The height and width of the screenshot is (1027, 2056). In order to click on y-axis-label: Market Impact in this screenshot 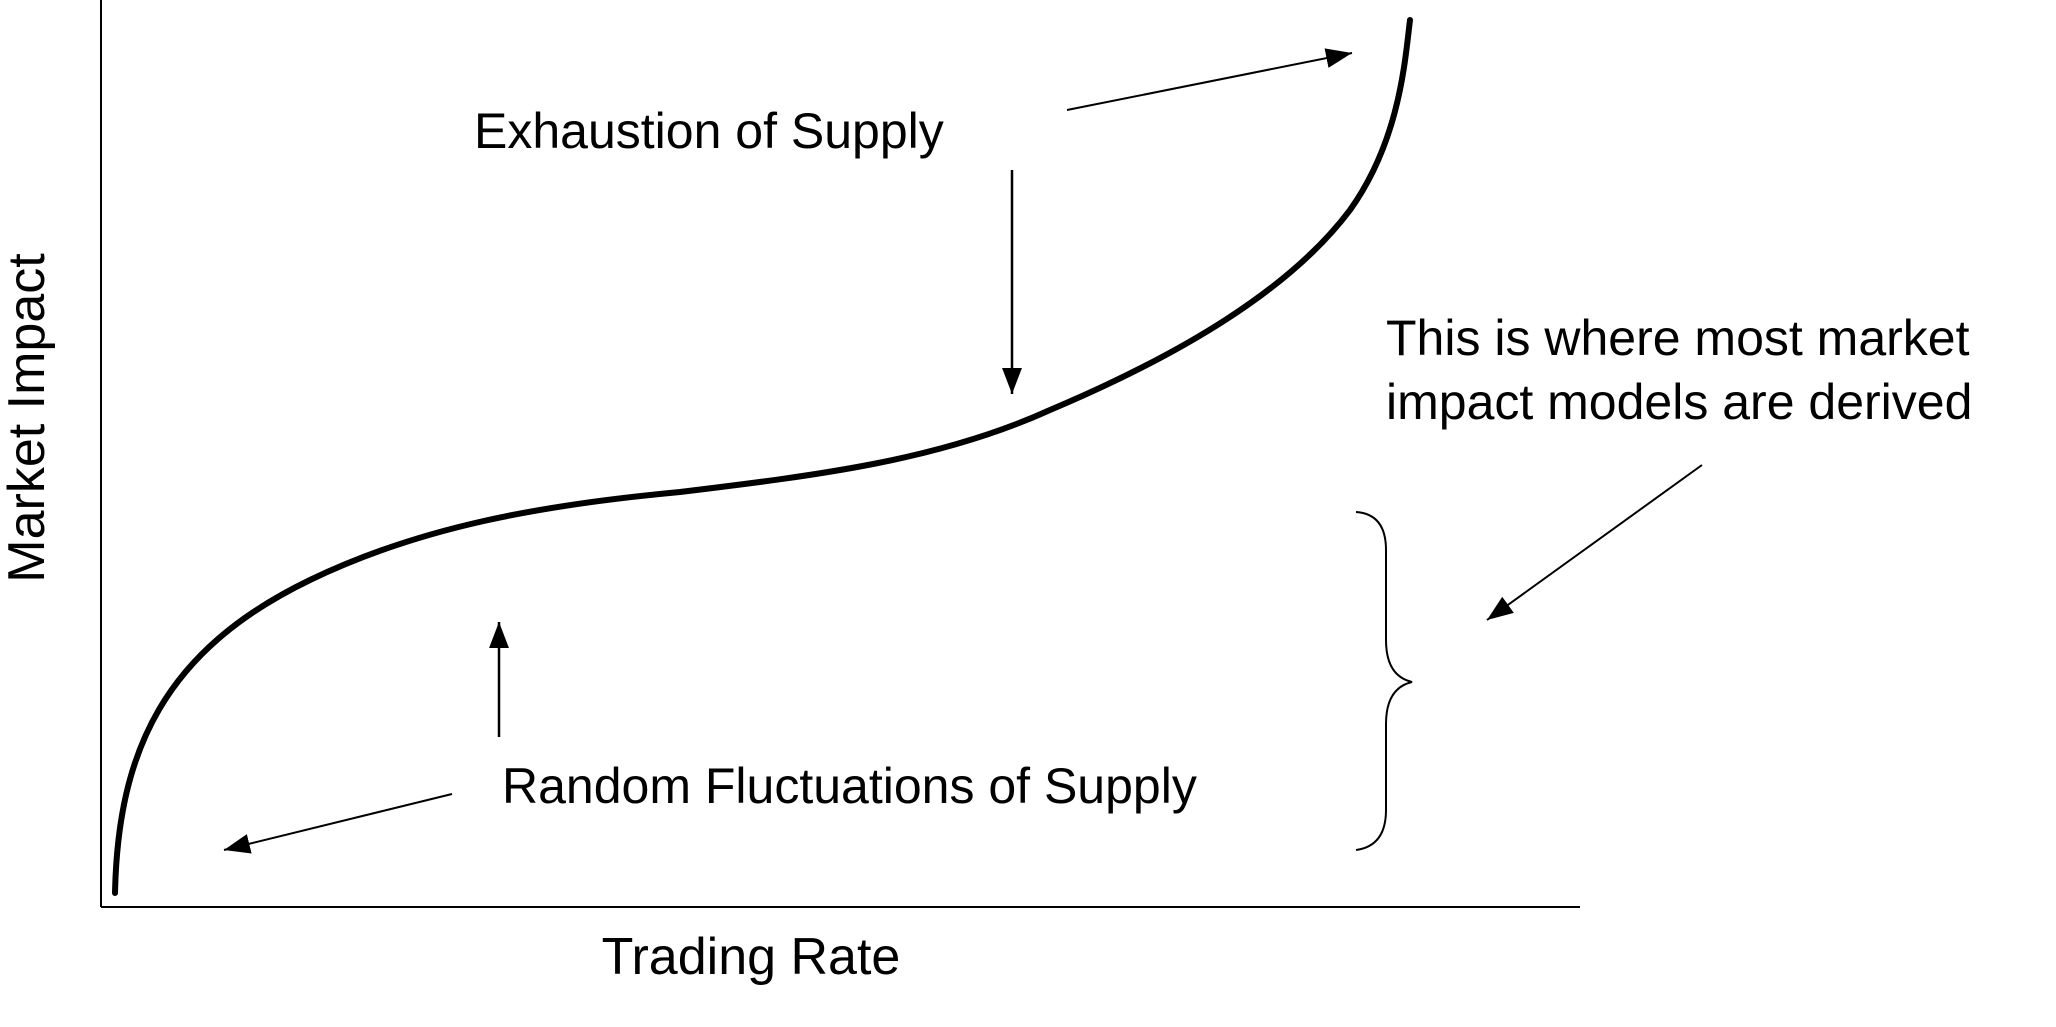, I will do `click(28, 418)`.